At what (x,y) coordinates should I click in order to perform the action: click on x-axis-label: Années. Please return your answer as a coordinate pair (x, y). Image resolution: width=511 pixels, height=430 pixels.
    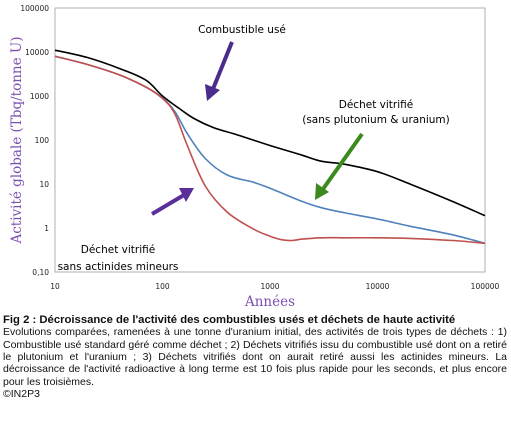
    Looking at the image, I should click on (269, 302).